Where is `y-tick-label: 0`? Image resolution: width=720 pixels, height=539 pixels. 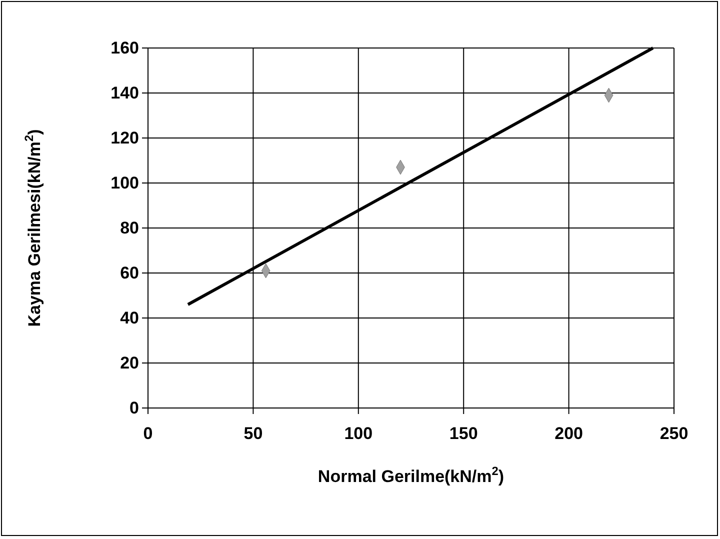
y-tick-label: 0 is located at coordinates (134, 408).